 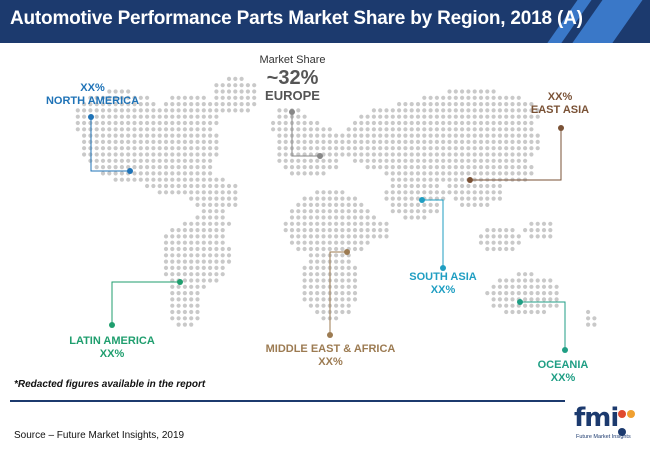 What do you see at coordinates (92, 101) in the screenshot?
I see `north-america-name: NORTH AMERICA` at bounding box center [92, 101].